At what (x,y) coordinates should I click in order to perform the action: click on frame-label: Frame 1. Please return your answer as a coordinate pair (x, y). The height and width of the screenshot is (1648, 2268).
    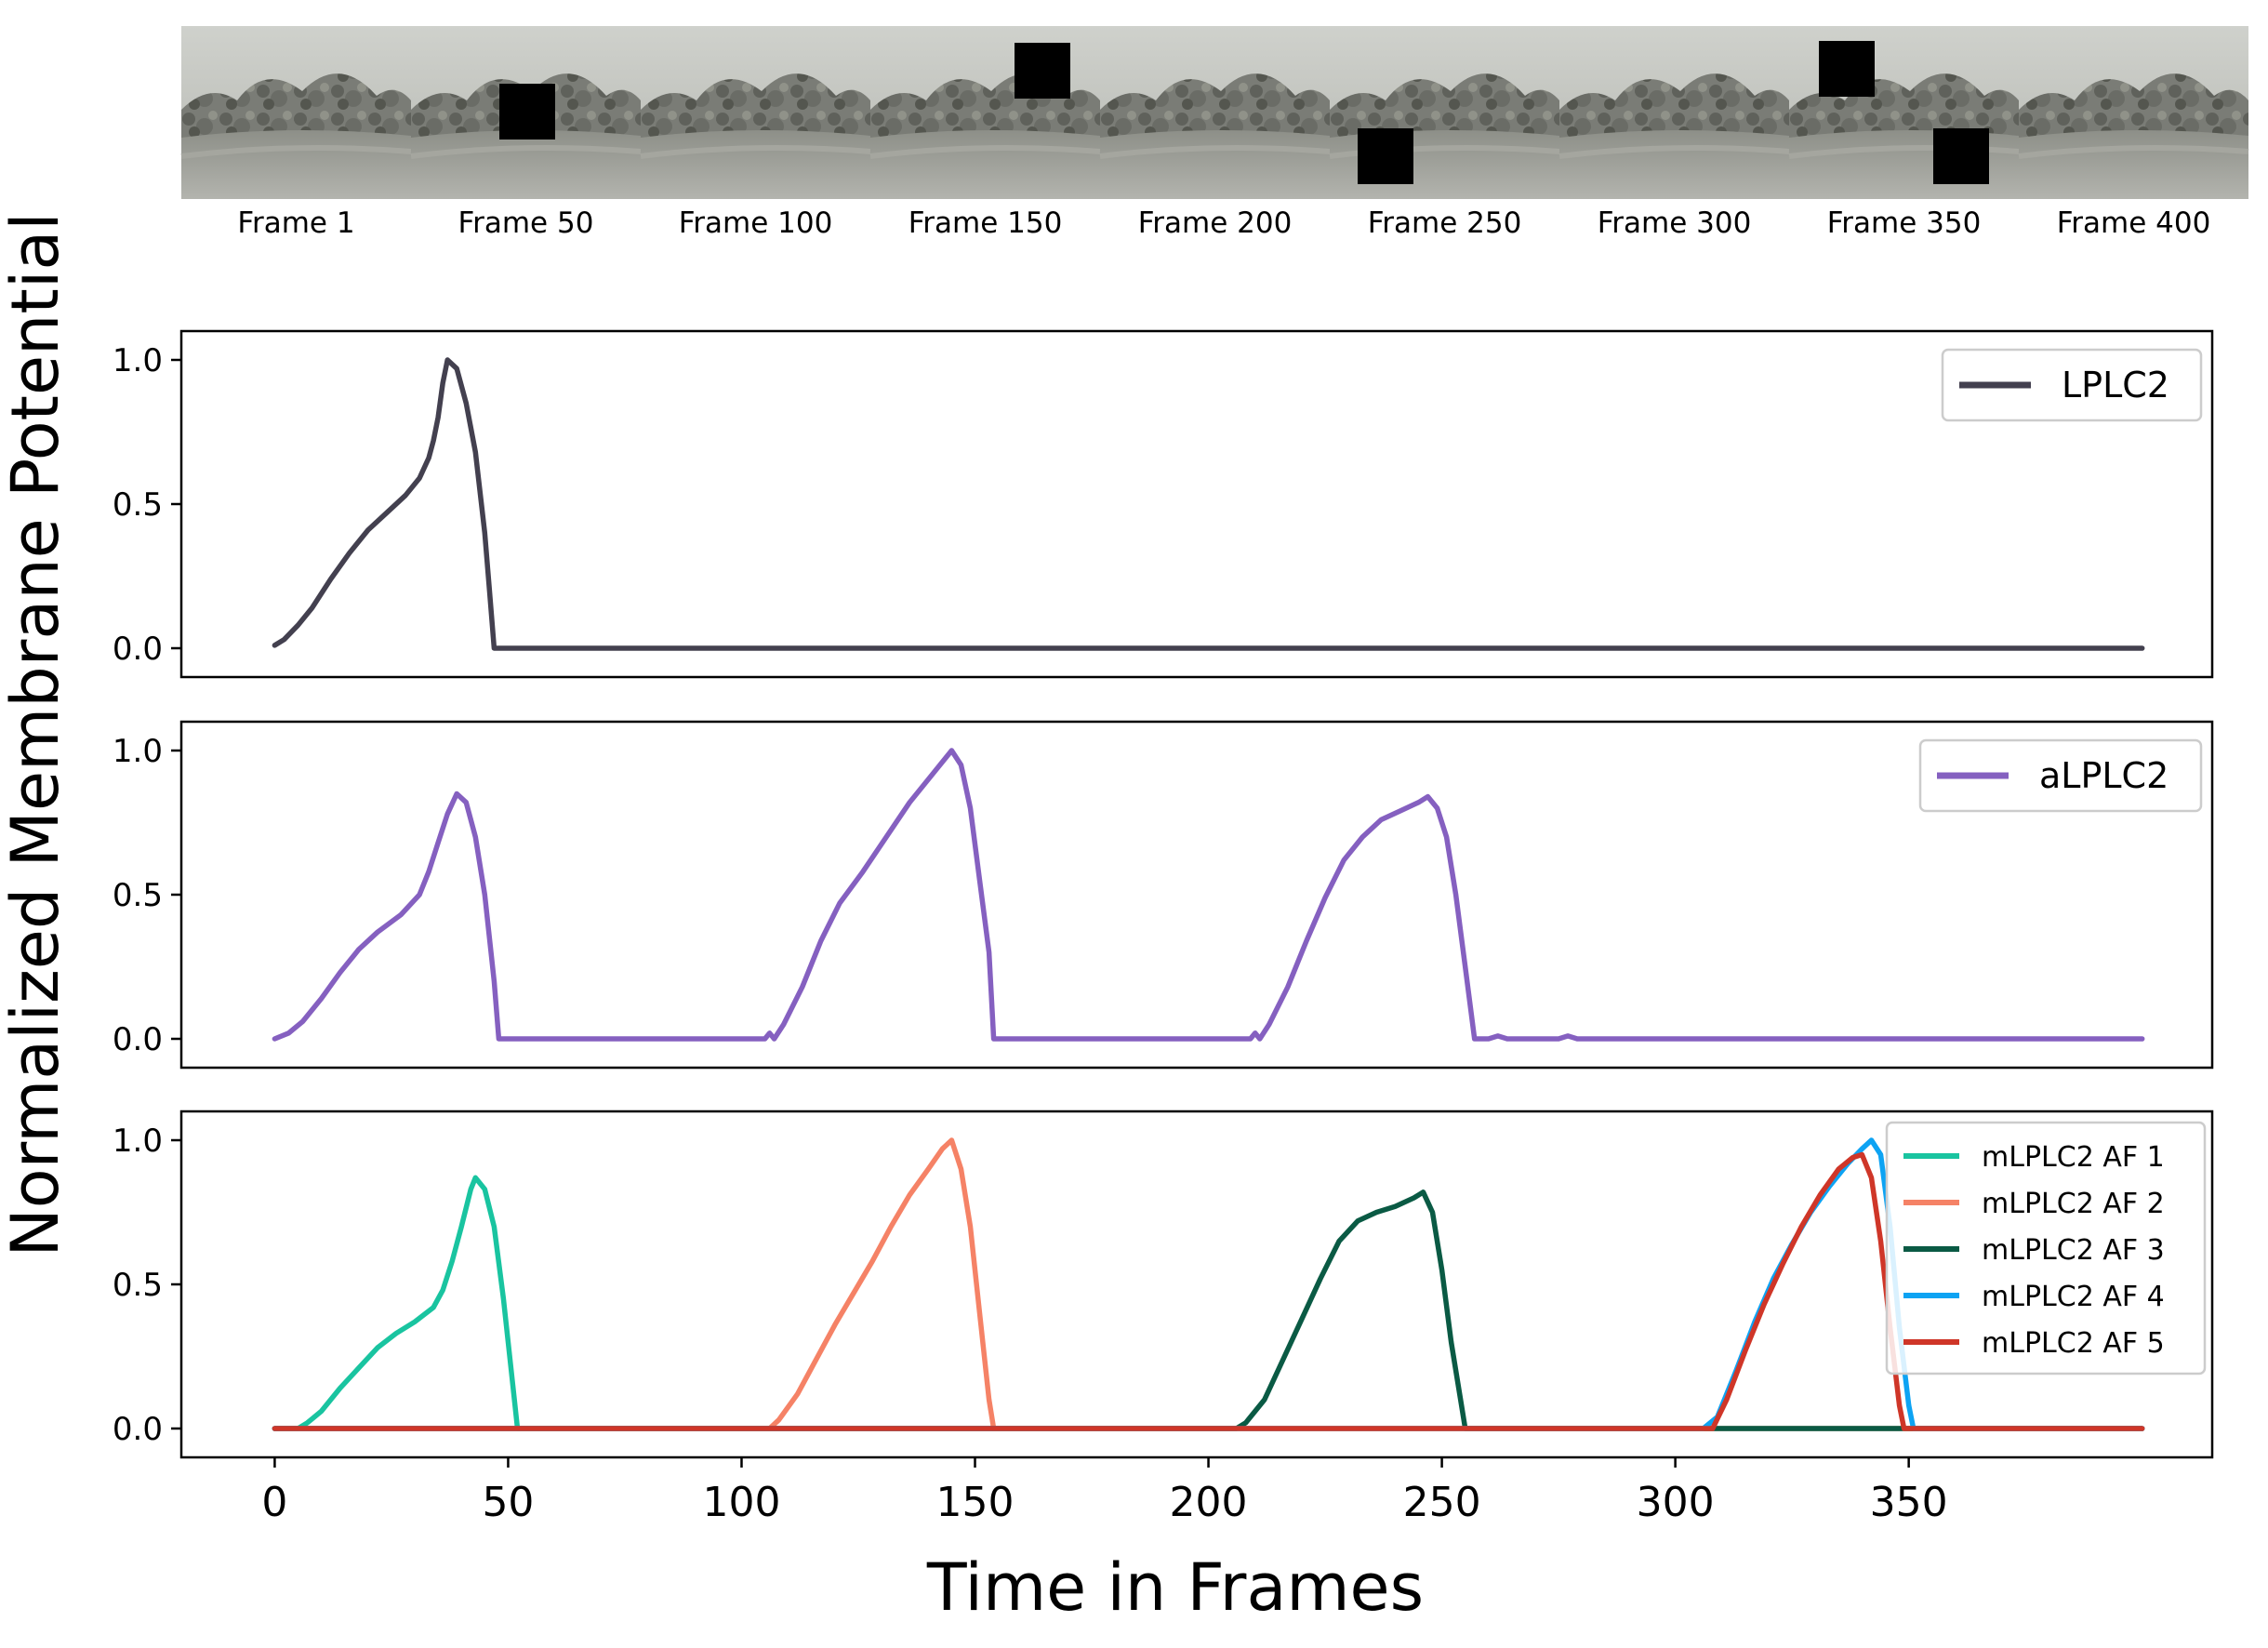
    Looking at the image, I should click on (295, 223).